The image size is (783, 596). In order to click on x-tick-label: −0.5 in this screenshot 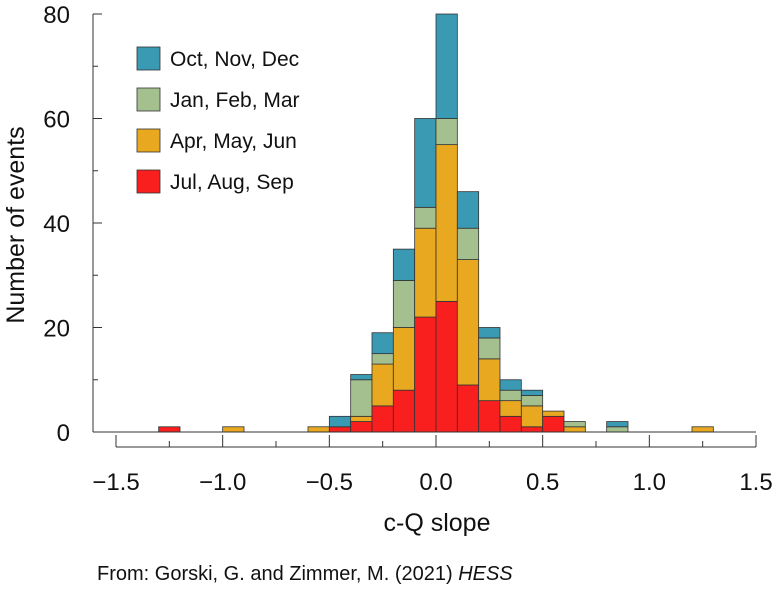, I will do `click(329, 482)`.